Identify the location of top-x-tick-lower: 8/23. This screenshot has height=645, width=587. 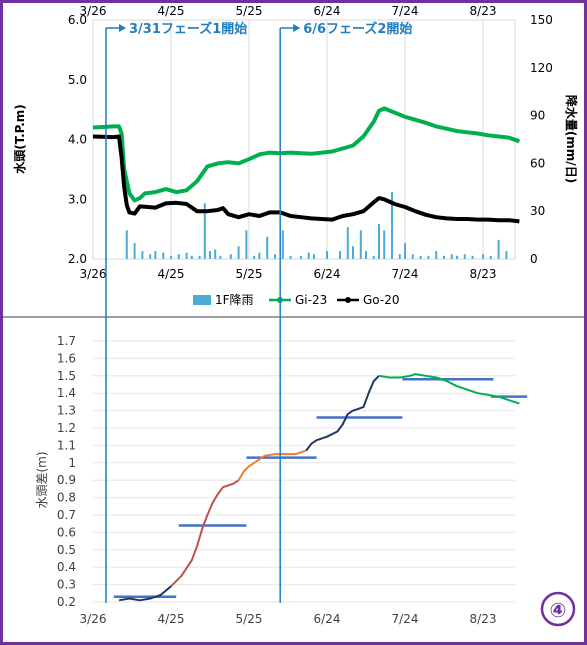
(483, 274).